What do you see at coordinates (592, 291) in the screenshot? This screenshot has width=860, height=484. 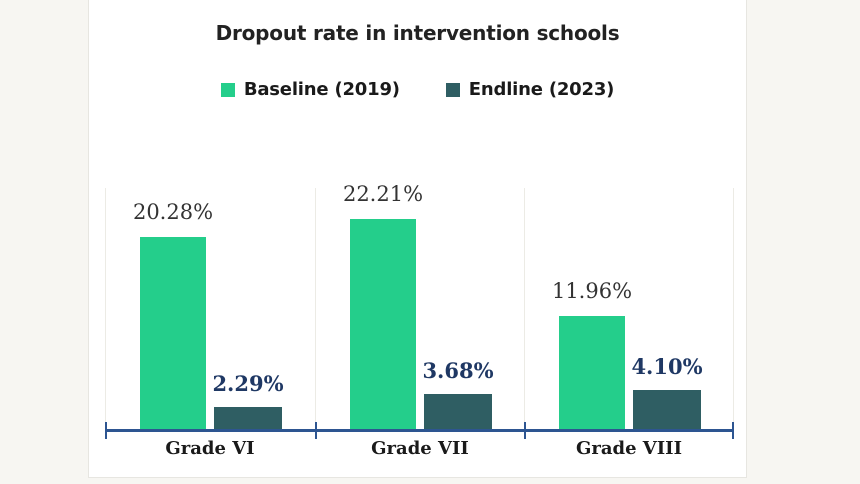 I see `value-label-baseline-grade-viii: 11.96%` at bounding box center [592, 291].